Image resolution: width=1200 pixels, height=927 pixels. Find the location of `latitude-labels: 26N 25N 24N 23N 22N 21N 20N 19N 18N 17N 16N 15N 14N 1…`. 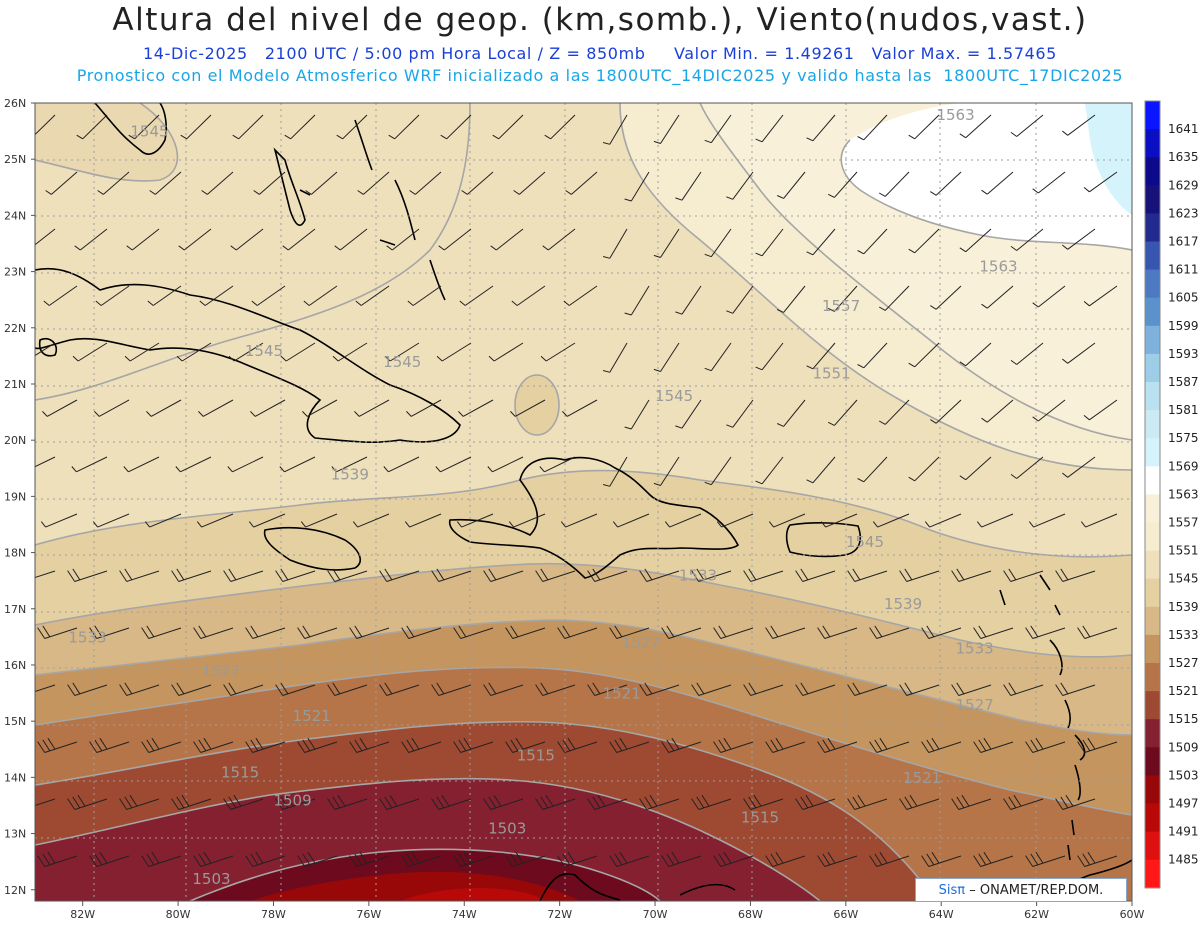

latitude-labels: 26N 25N 24N 23N 22N 21N 20N 19N 18N 17N 16N 15N 14N 1… is located at coordinates (19, 497).